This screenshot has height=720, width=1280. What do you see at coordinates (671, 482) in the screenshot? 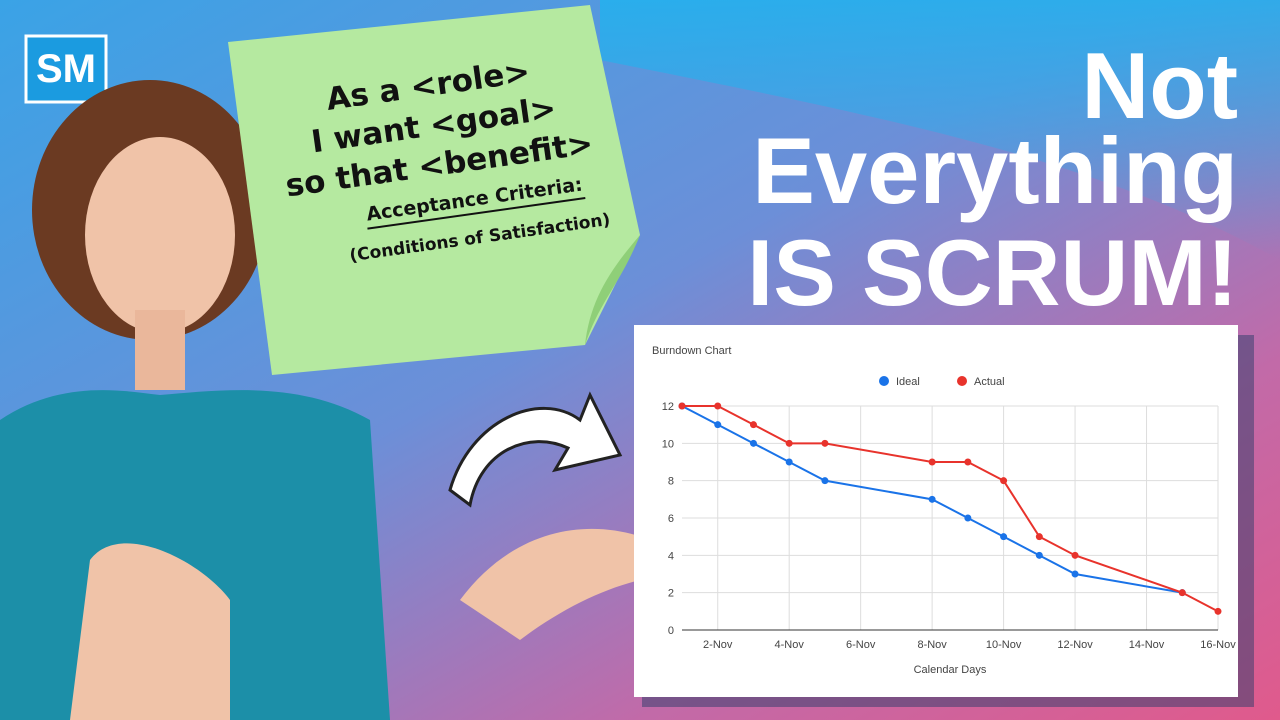
I see `y-tick-label: 8` at bounding box center [671, 482].